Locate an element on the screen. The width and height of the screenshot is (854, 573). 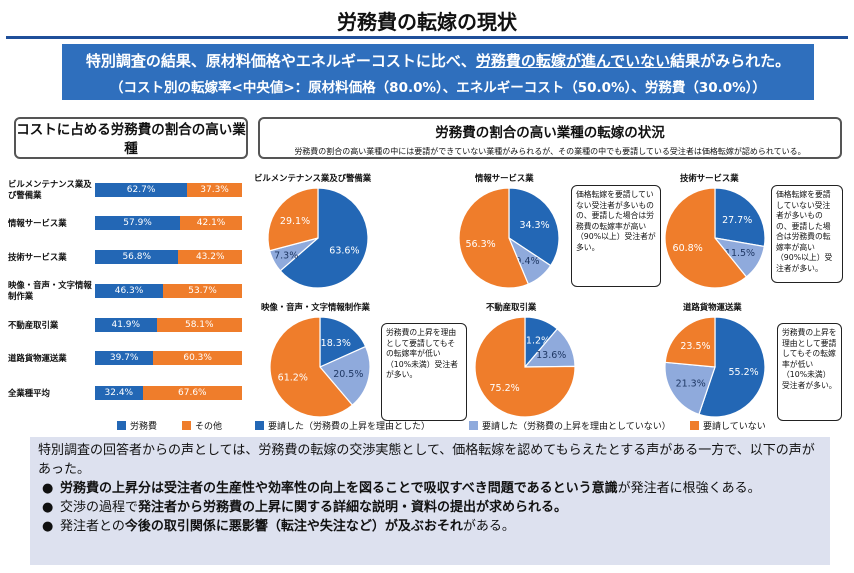
legend-label: その他 is located at coordinates (209, 427).